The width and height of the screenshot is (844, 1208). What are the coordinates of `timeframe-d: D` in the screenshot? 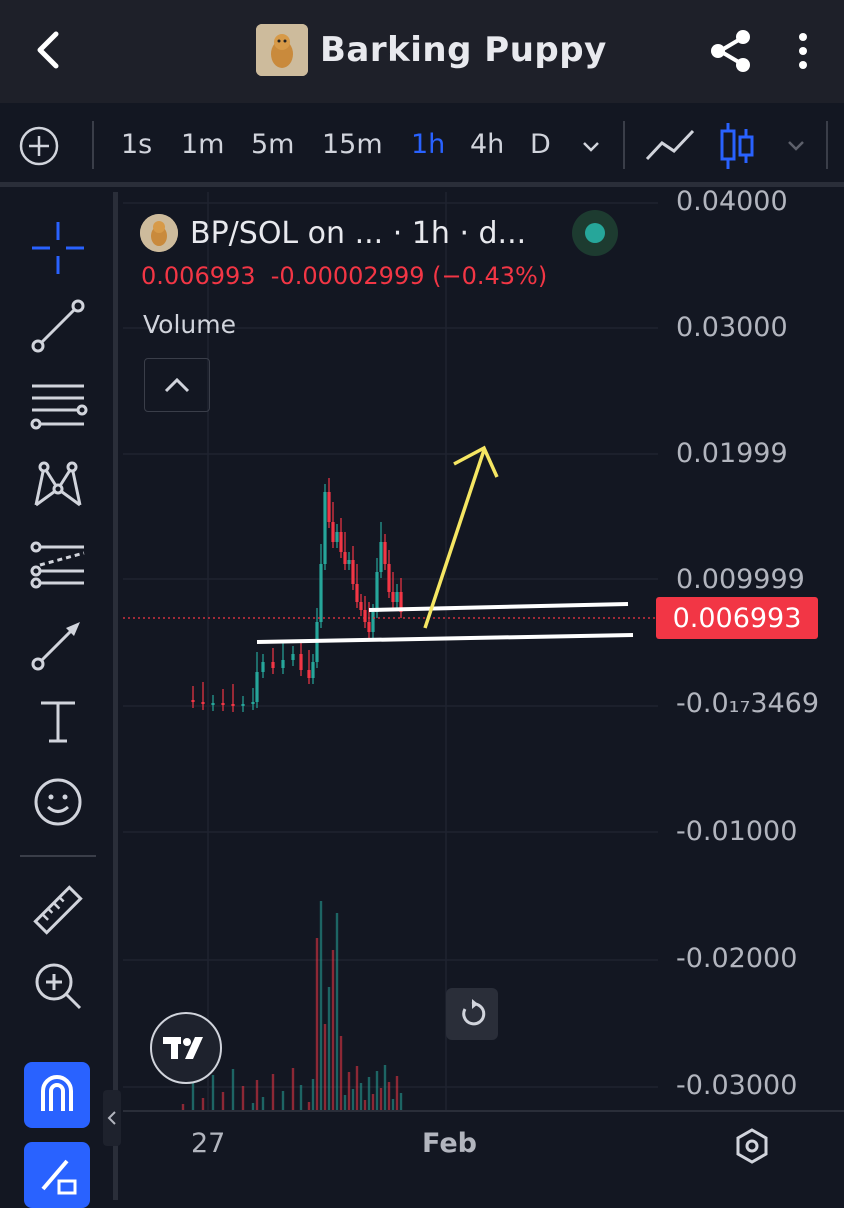 It's located at (540, 144).